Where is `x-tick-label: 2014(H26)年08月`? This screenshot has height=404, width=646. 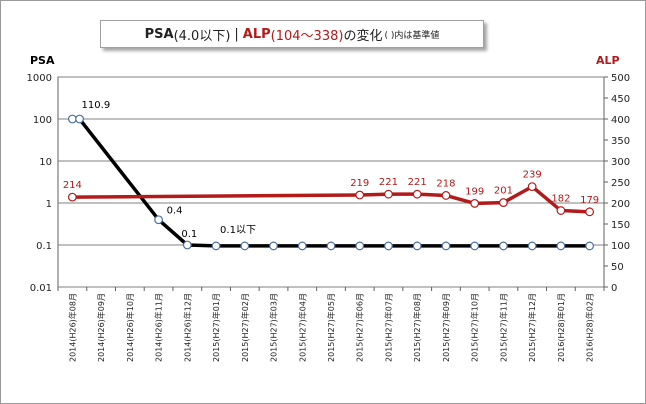 x-tick-label: 2014(H26)年08月 is located at coordinates (72, 327).